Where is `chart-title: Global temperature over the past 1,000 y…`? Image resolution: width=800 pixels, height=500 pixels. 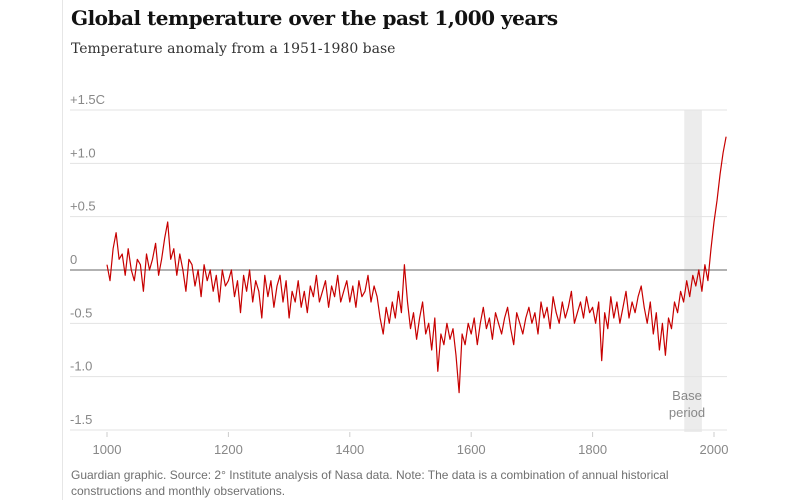 chart-title: Global temperature over the past 1,000 y… is located at coordinates (314, 18).